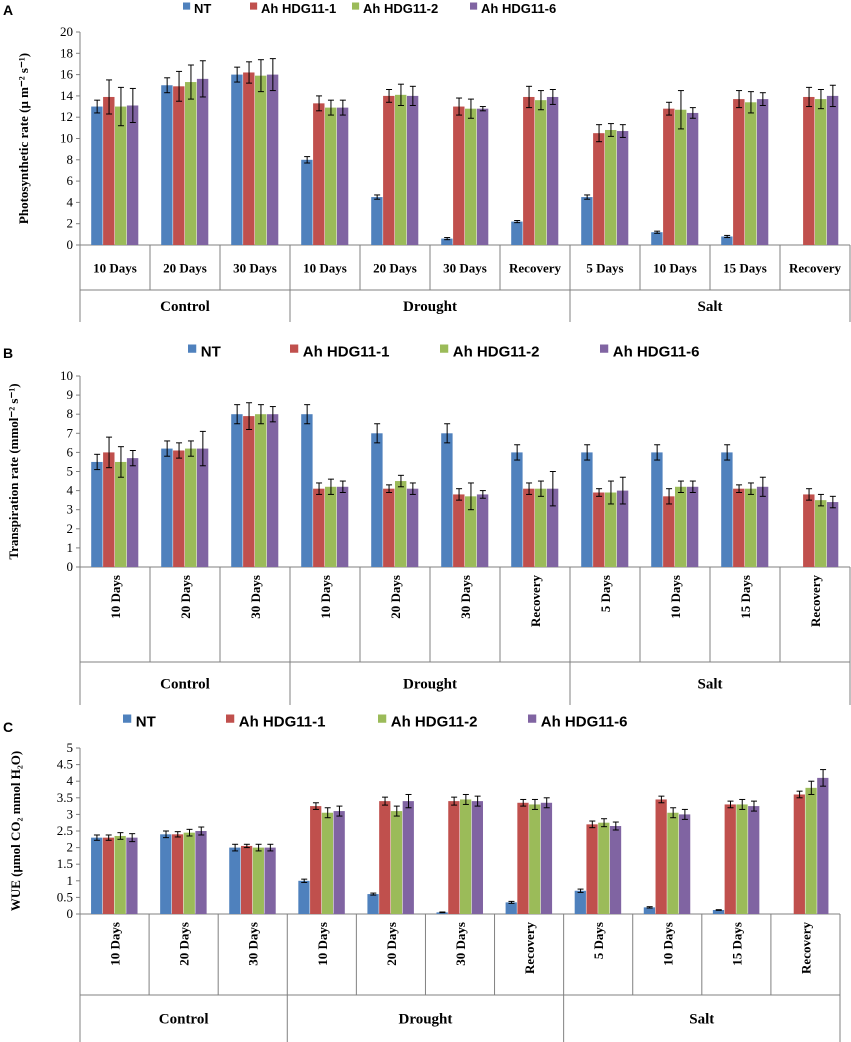 Image resolution: width=851 pixels, height=1042 pixels. What do you see at coordinates (604, 268) in the screenshot?
I see `panel-a-category-label: 5 Days` at bounding box center [604, 268].